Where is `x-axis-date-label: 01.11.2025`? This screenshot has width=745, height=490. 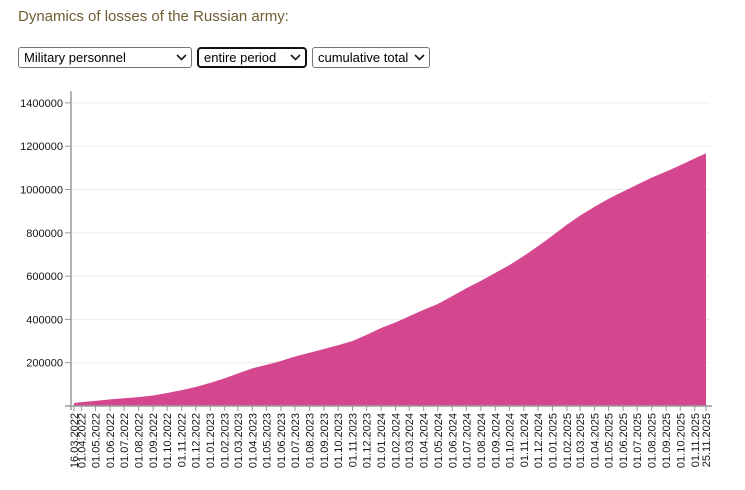
x-axis-date-label: 01.11.2025 is located at coordinates (696, 440).